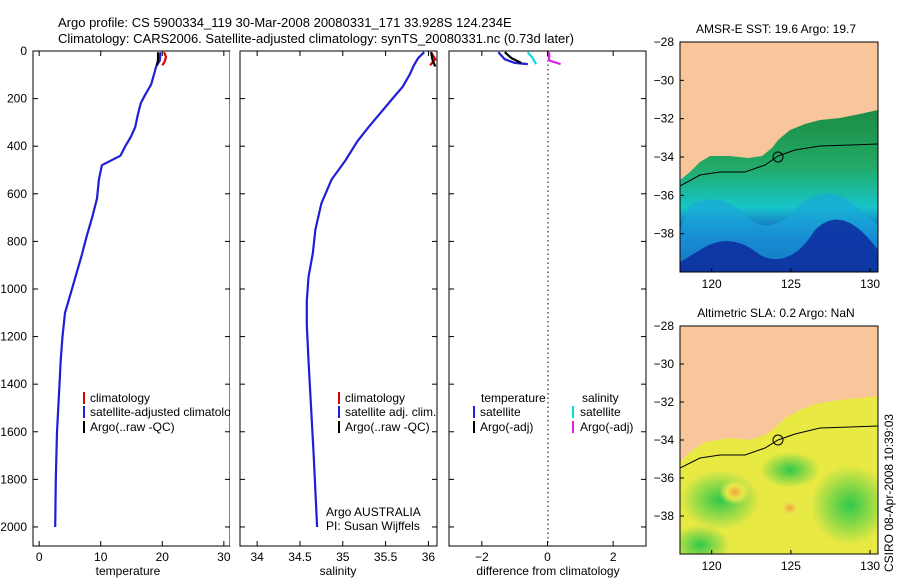  I want to click on legend-title-salinity: salinity, so click(600, 398).